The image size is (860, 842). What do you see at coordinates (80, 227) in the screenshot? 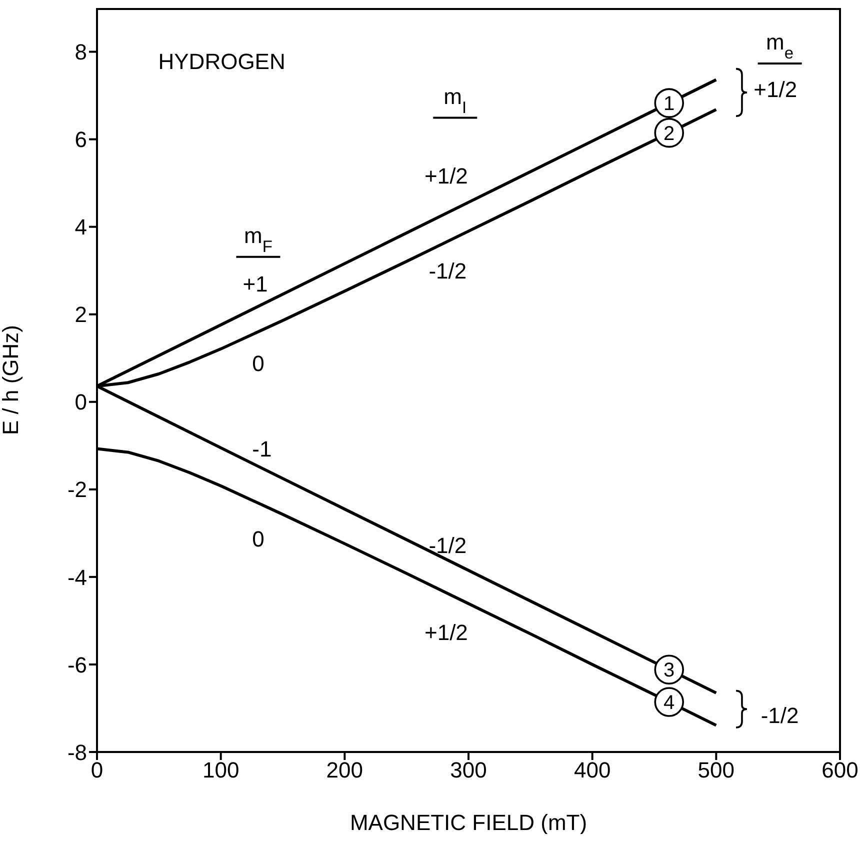
I see `y-tick-label: 4` at bounding box center [80, 227].